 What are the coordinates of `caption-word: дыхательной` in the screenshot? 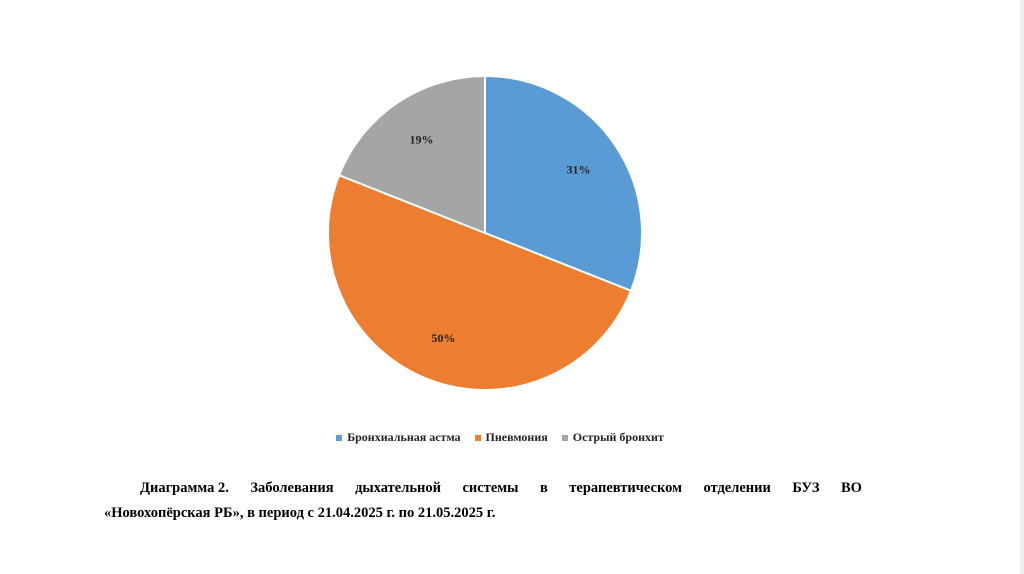 It's located at (398, 488).